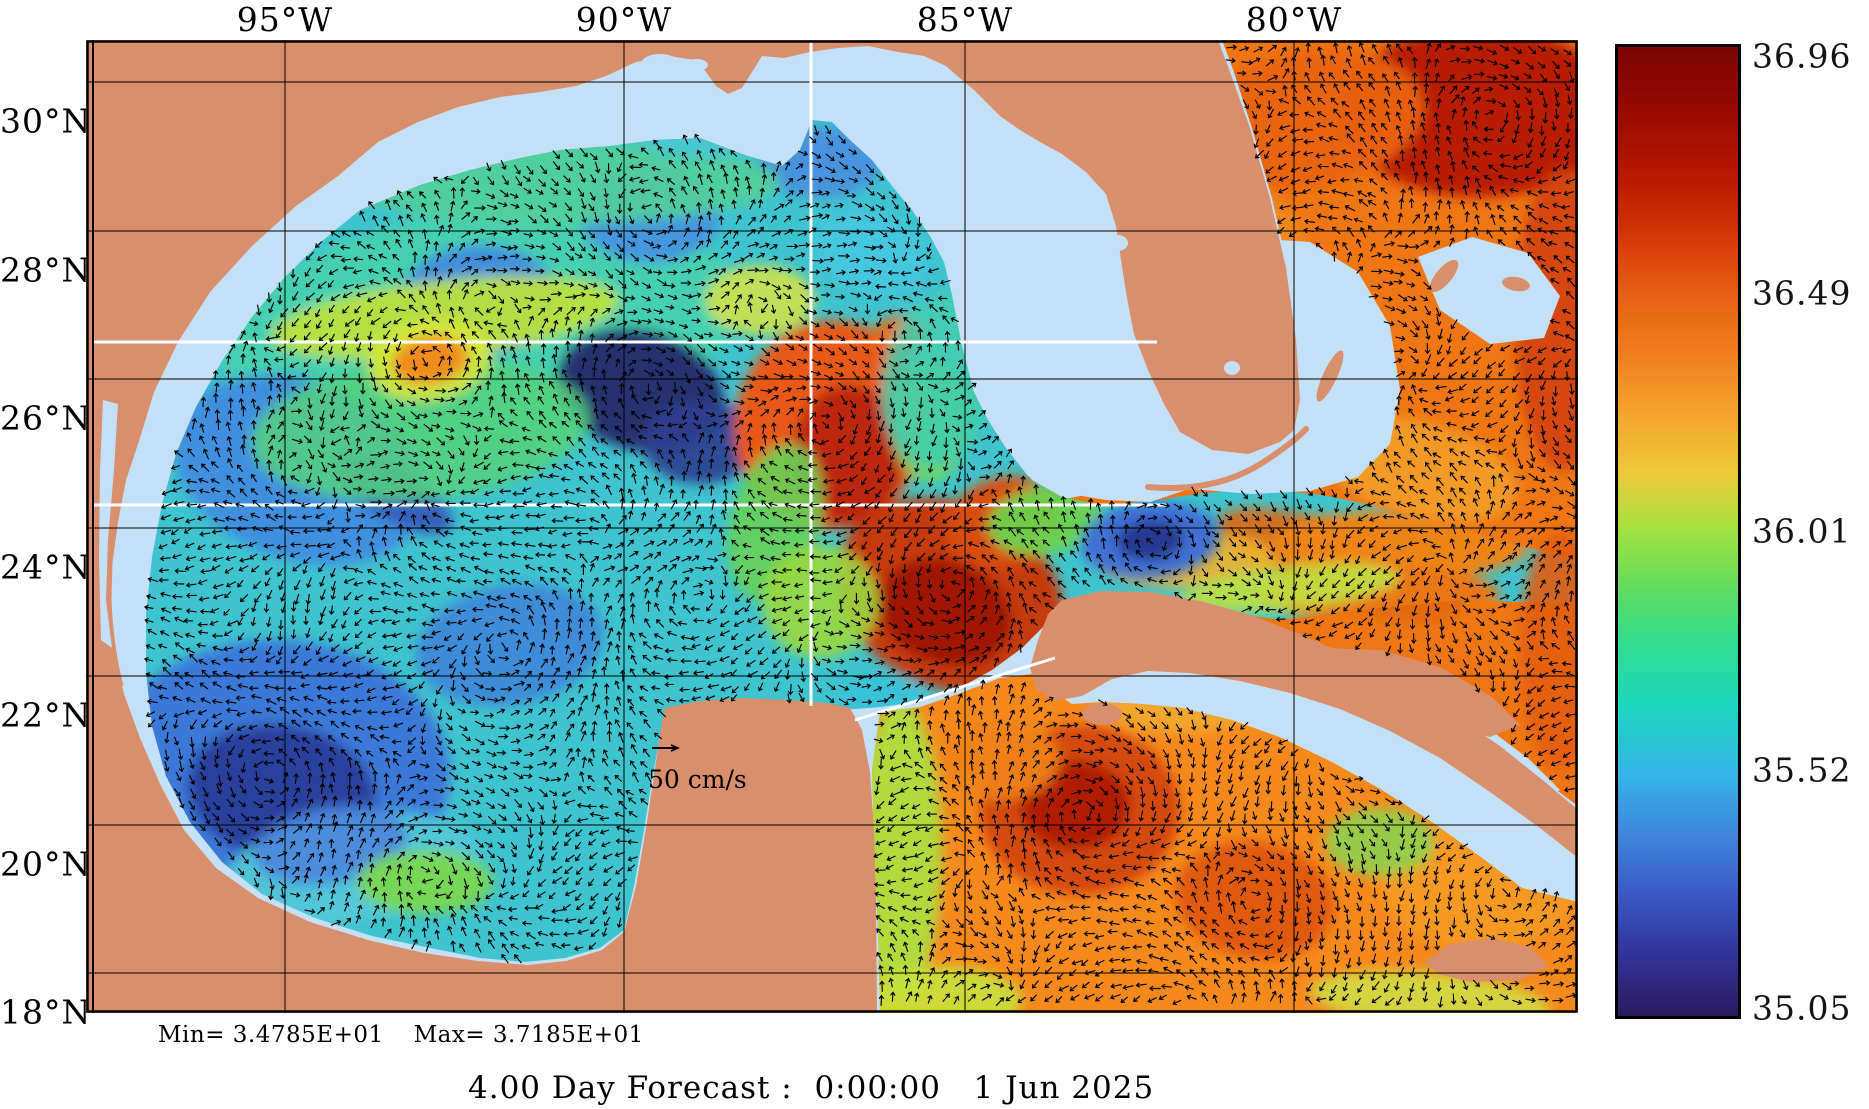 Image resolution: width=1869 pixels, height=1109 pixels. I want to click on lon-tick-label: 80°W, so click(1294, 19).